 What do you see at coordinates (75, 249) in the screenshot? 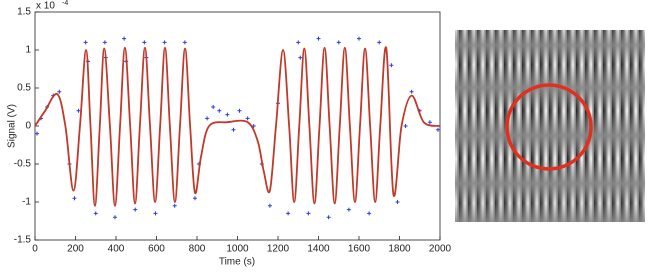
I see `x-tick-label: 200` at bounding box center [75, 249].